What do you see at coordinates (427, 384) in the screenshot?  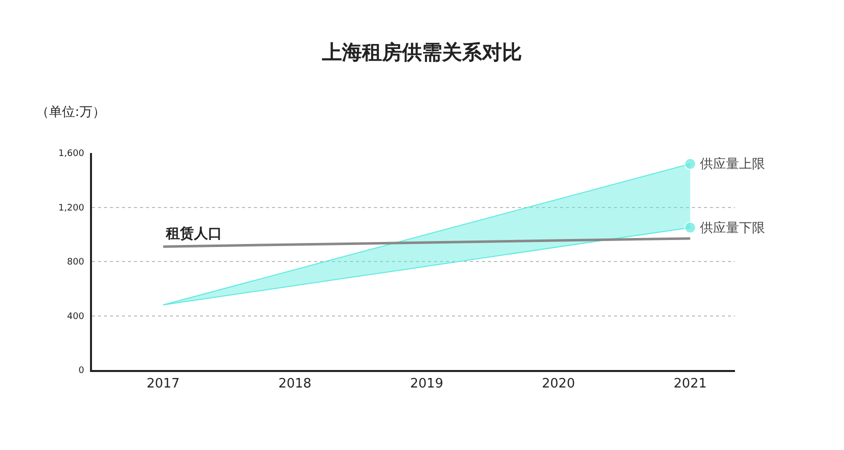 I see `x-tick-label: 2019` at bounding box center [427, 384].